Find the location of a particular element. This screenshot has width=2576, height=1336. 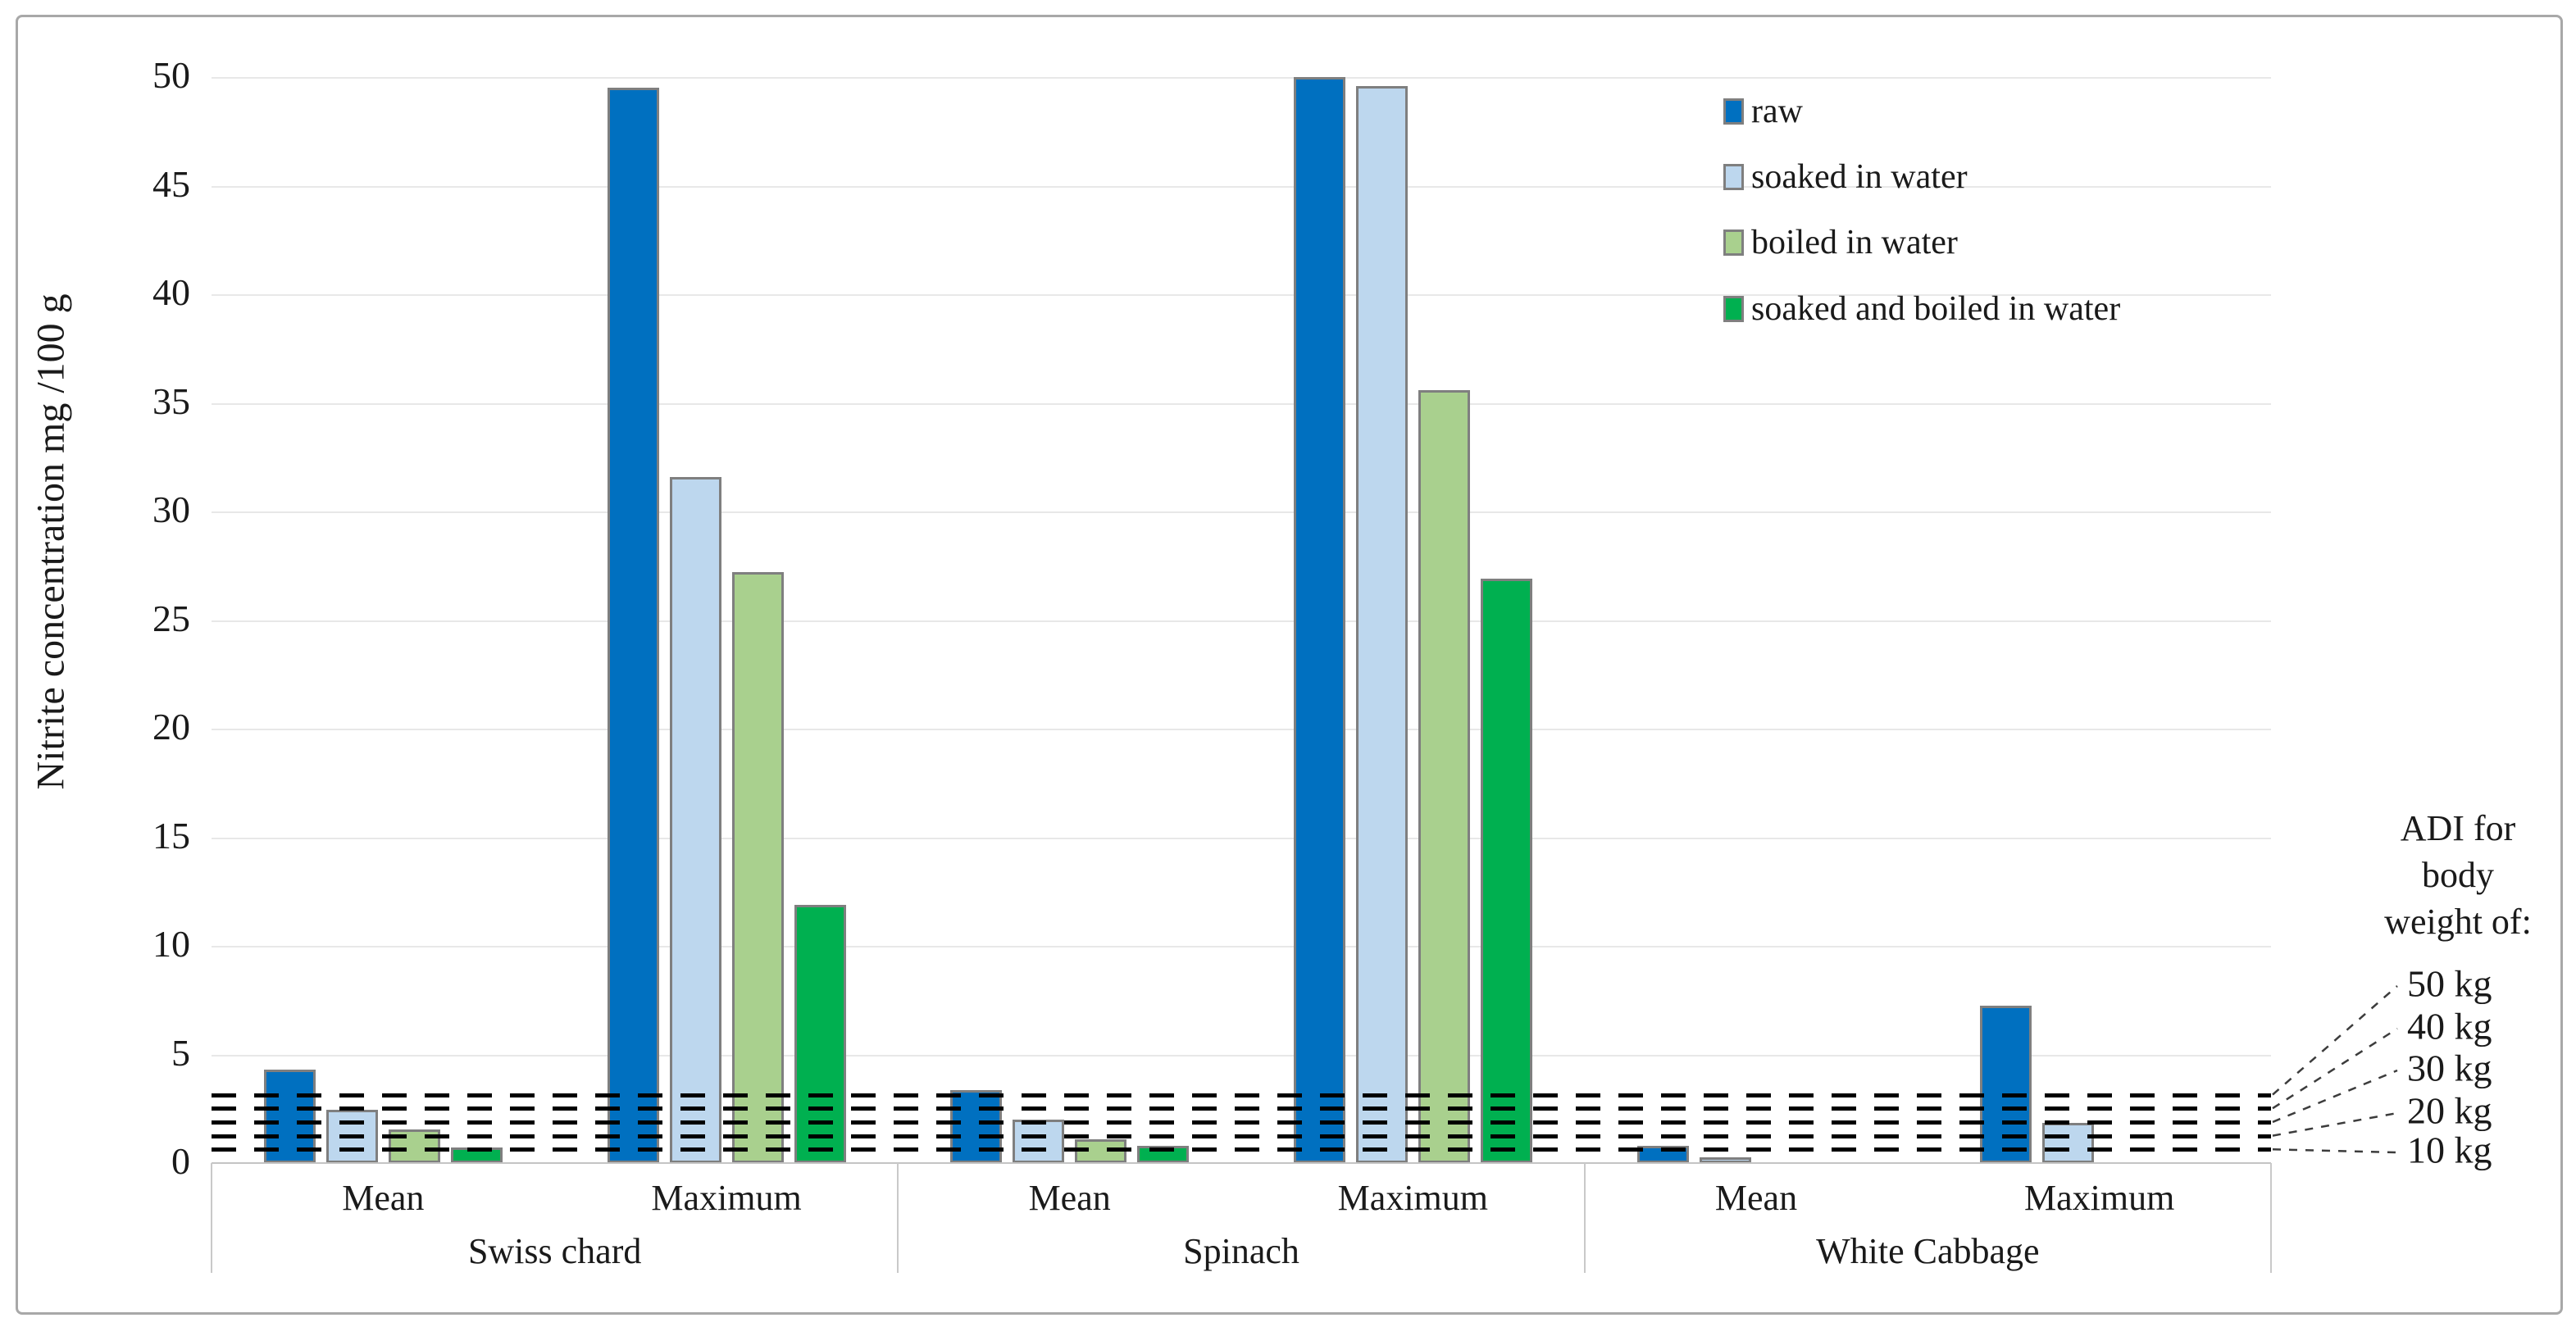

group-label-spinach: Spinach is located at coordinates (1241, 1251).